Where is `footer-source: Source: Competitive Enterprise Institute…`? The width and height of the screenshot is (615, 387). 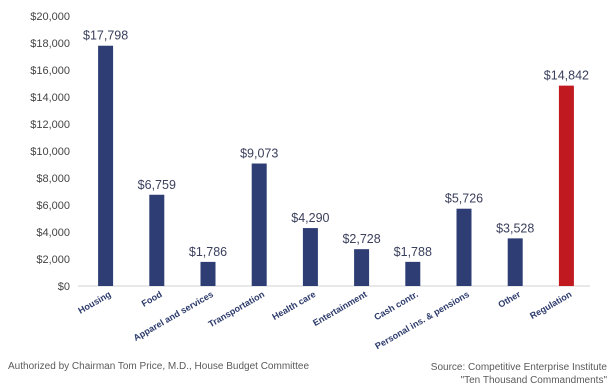 footer-source: Source: Competitive Enterprise Institute… is located at coordinates (519, 374).